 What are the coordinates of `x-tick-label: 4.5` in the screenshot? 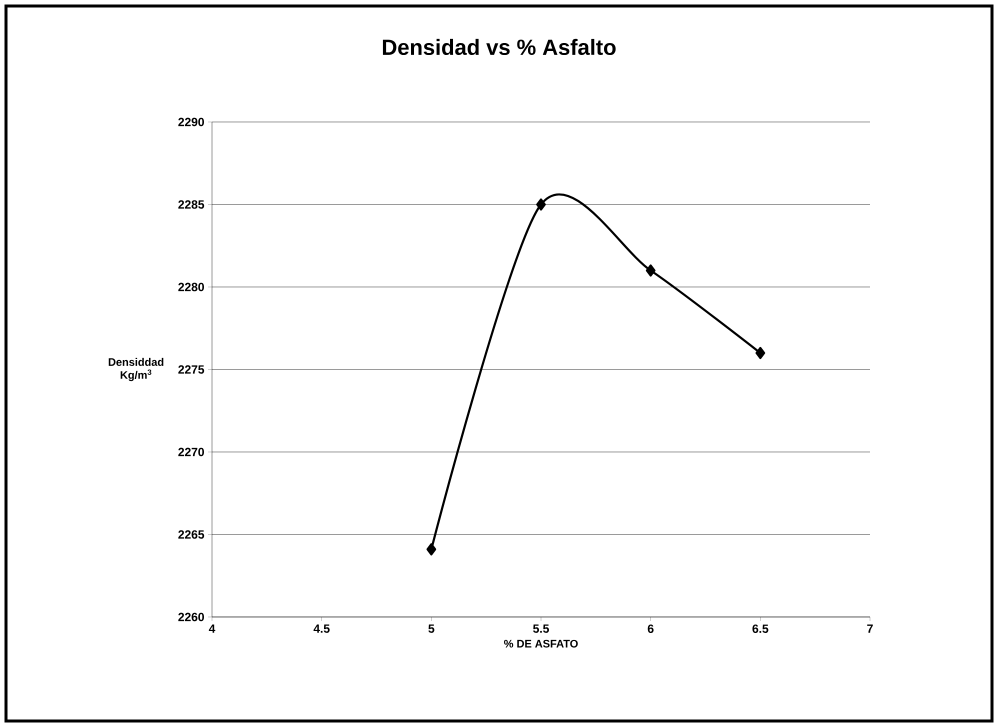 It's located at (322, 628).